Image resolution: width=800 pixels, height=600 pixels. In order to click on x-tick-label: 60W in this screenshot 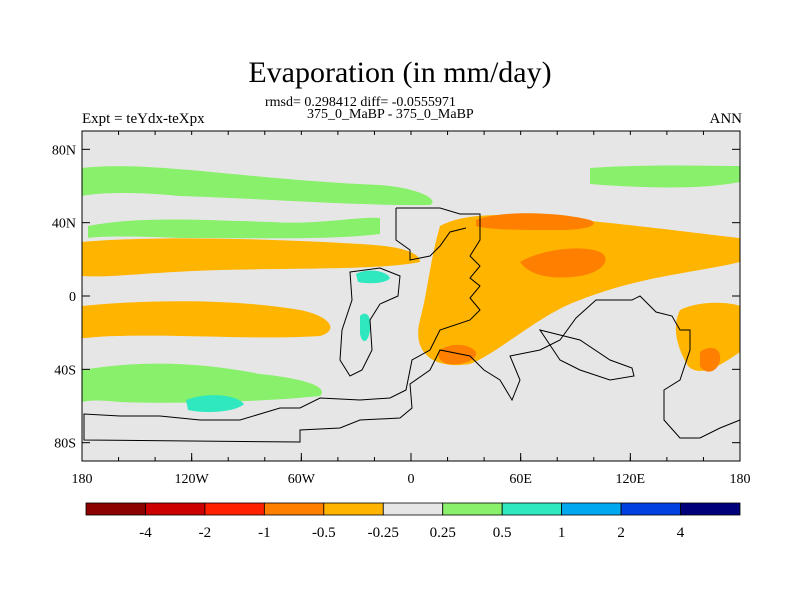, I will do `click(302, 479)`.